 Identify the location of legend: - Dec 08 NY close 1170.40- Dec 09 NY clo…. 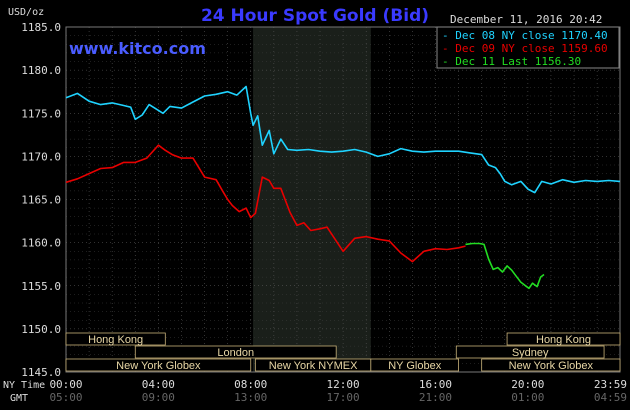
(528, 47).